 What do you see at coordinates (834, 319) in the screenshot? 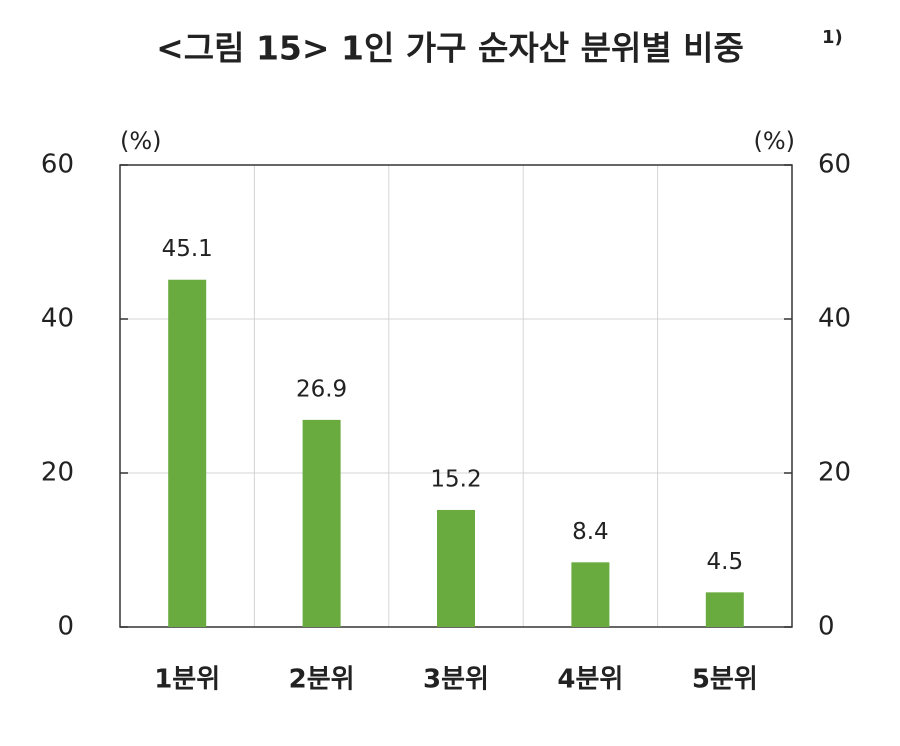
I see `y2-tick-label: 40` at bounding box center [834, 319].